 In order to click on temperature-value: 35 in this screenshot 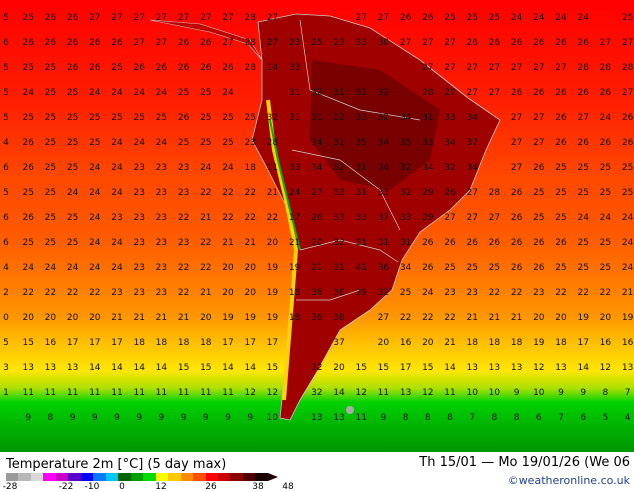, I will do `click(360, 143)`.